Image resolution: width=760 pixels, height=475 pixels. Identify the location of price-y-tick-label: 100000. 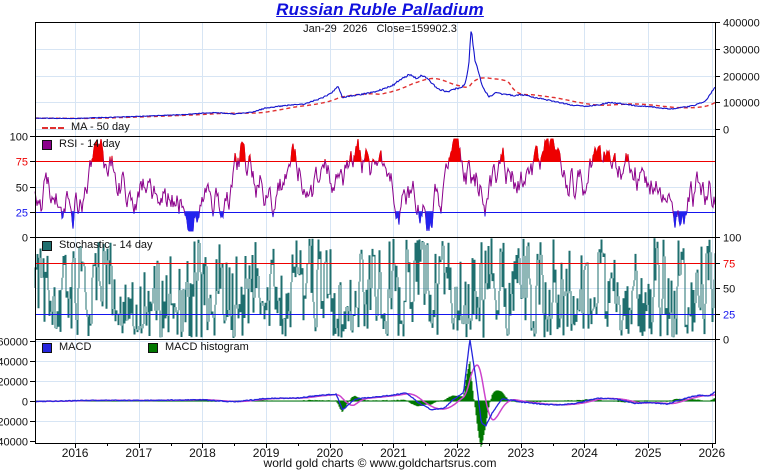
(741, 104).